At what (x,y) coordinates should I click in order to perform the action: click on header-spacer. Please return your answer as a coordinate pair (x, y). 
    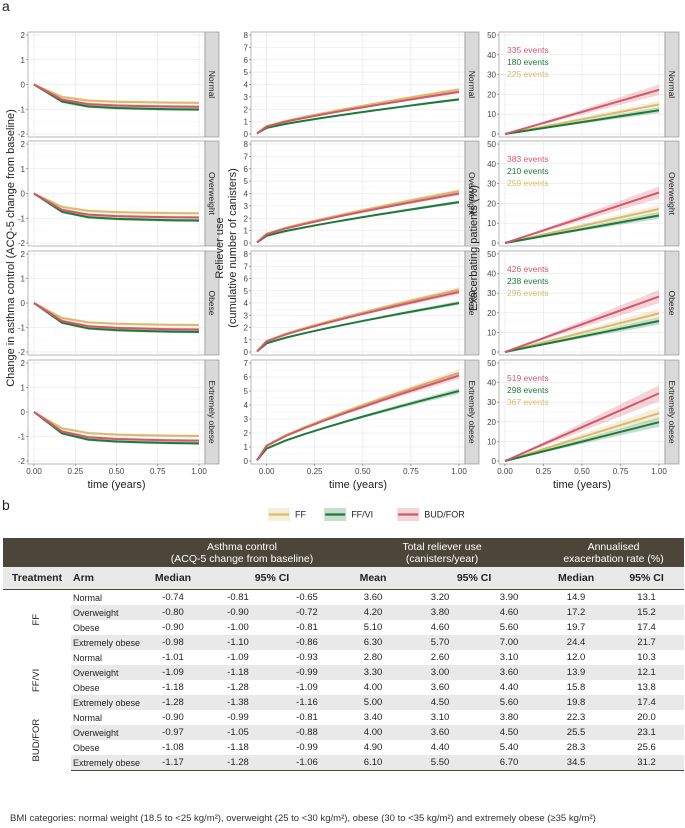
    Looking at the image, I should click on (73, 552).